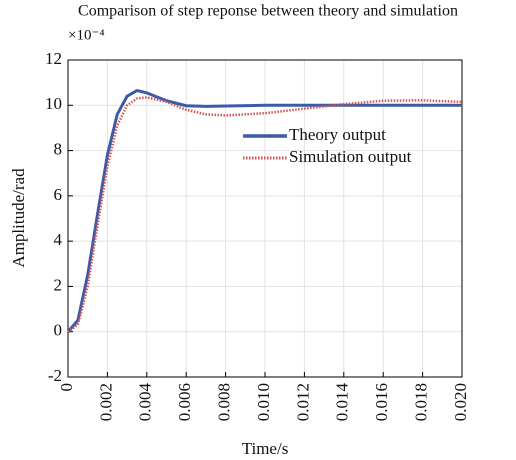 This screenshot has height=460, width=516. I want to click on y-tick-label: 6, so click(58, 194).